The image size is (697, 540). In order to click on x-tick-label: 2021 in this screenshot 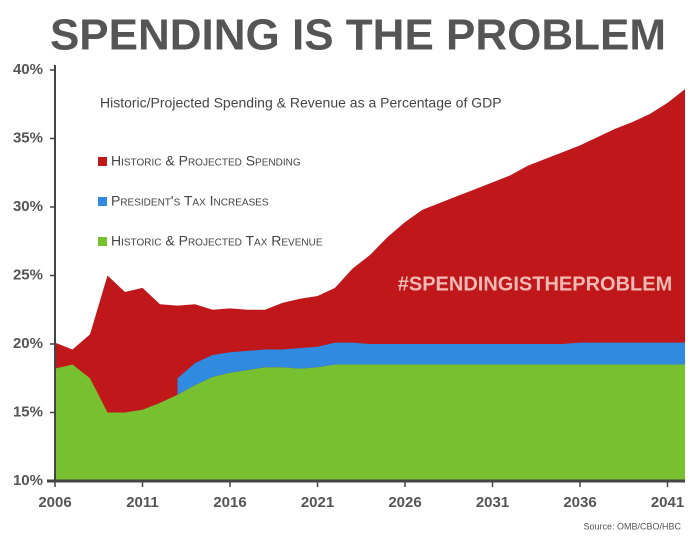, I will do `click(317, 502)`.